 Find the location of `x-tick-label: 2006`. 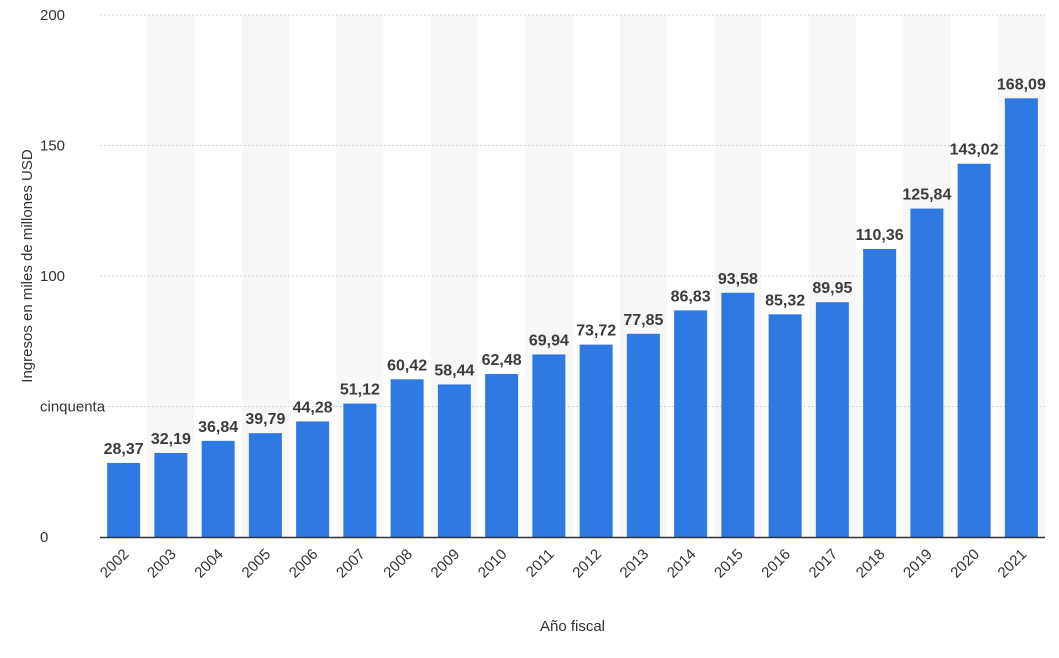

x-tick-label: 2006 is located at coordinates (304, 564).